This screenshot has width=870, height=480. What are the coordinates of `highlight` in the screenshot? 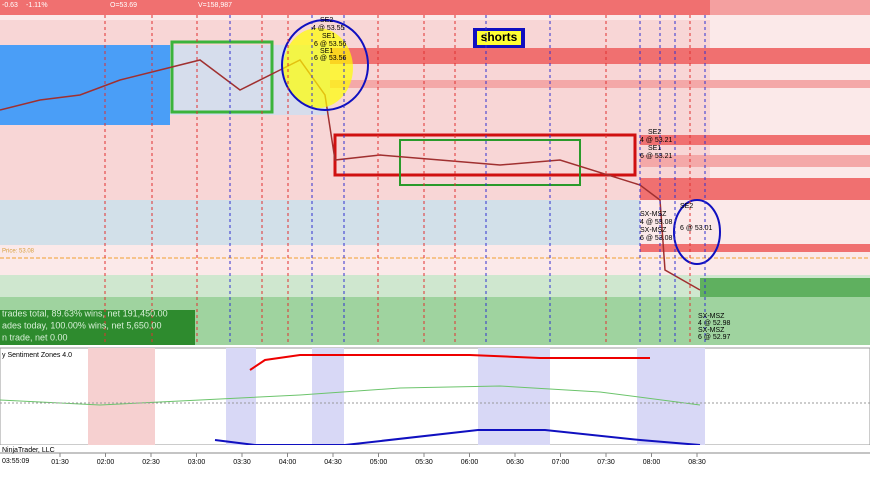 It's located at (318, 68).